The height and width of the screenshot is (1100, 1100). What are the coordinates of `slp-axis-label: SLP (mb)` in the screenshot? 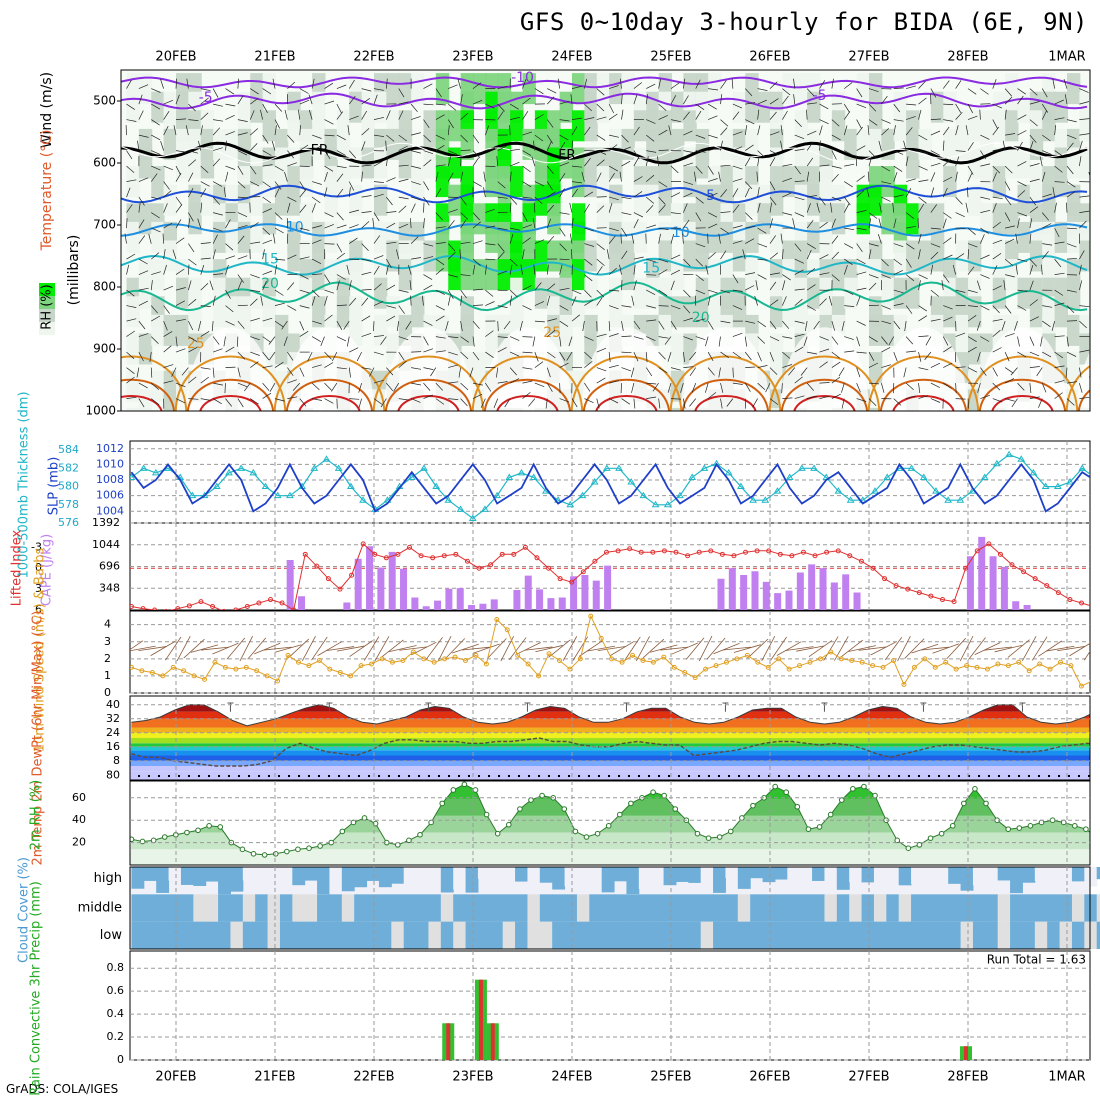 It's located at (54, 486).